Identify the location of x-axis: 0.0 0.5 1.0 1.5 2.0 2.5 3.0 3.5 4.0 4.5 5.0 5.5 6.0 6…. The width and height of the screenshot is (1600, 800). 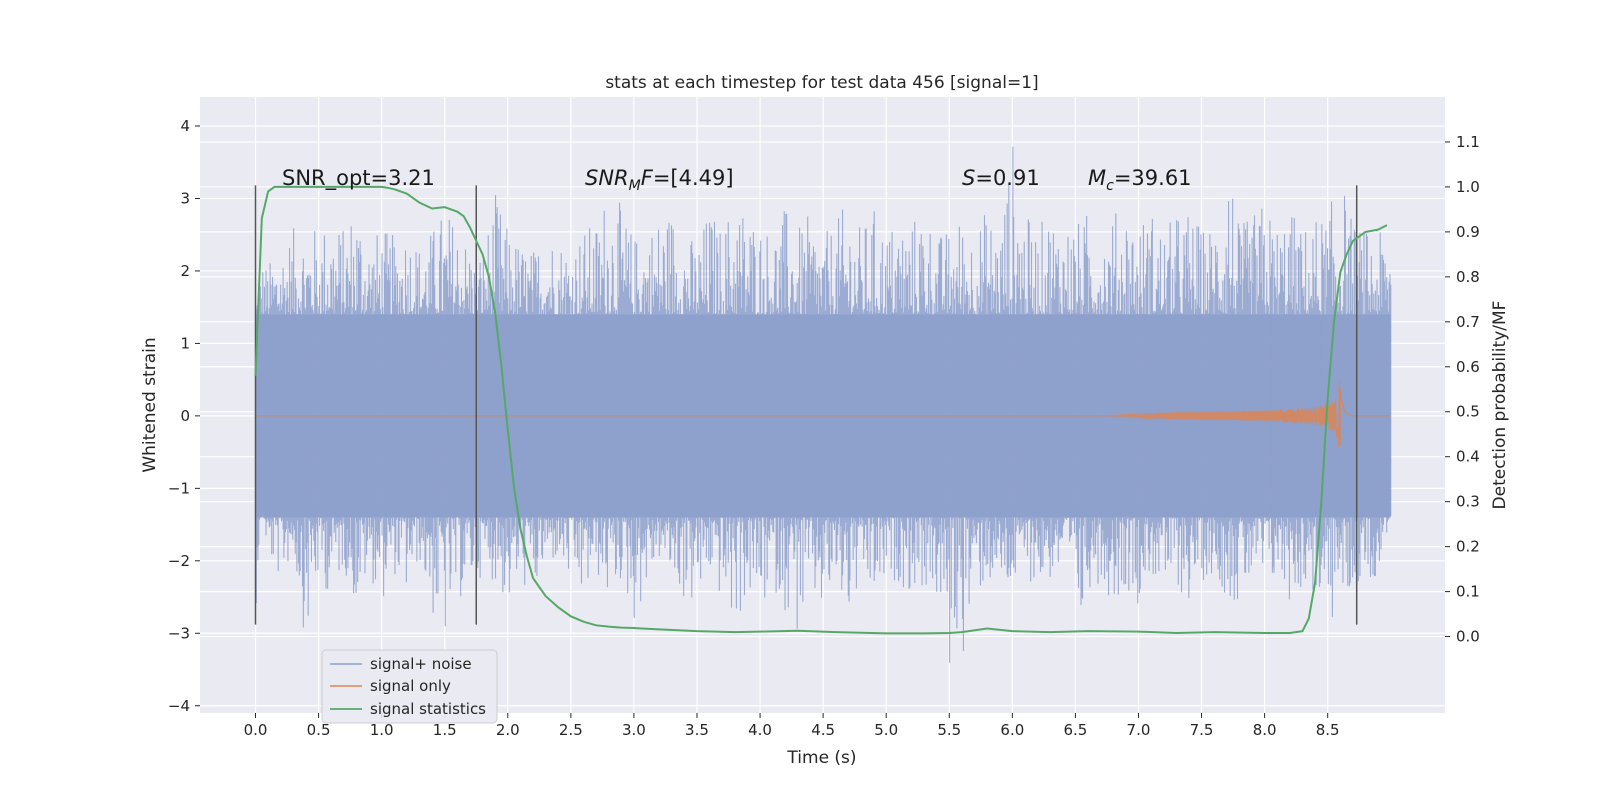
(792, 726).